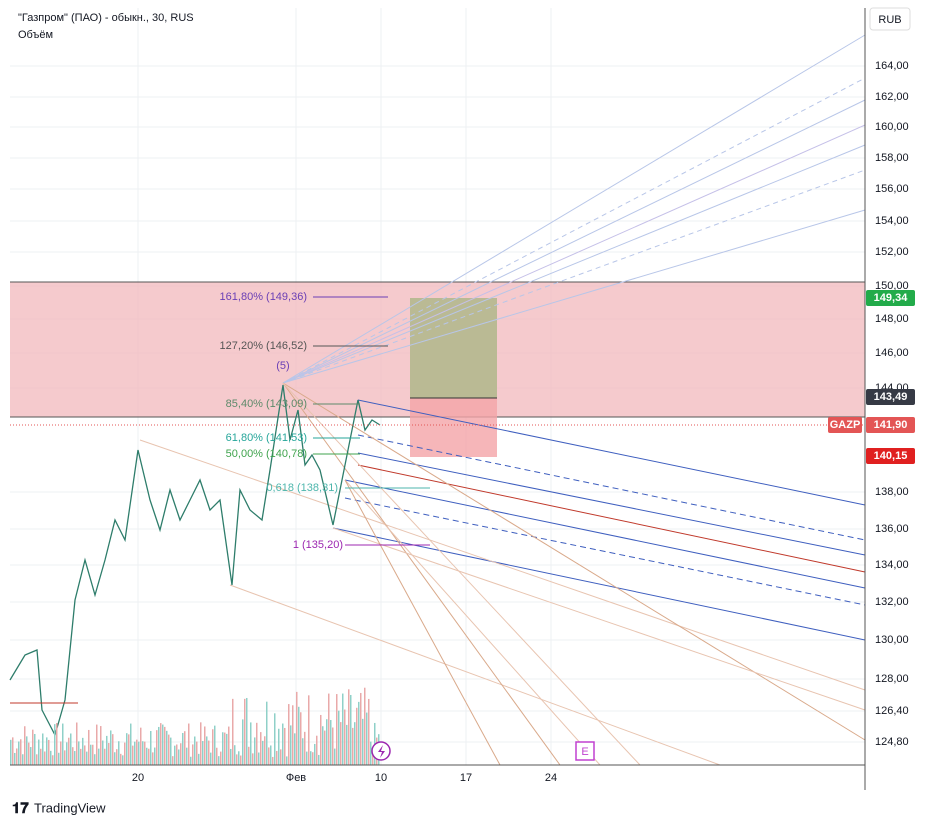 The width and height of the screenshot is (929, 832). I want to click on currency: RUB, so click(889, 20).